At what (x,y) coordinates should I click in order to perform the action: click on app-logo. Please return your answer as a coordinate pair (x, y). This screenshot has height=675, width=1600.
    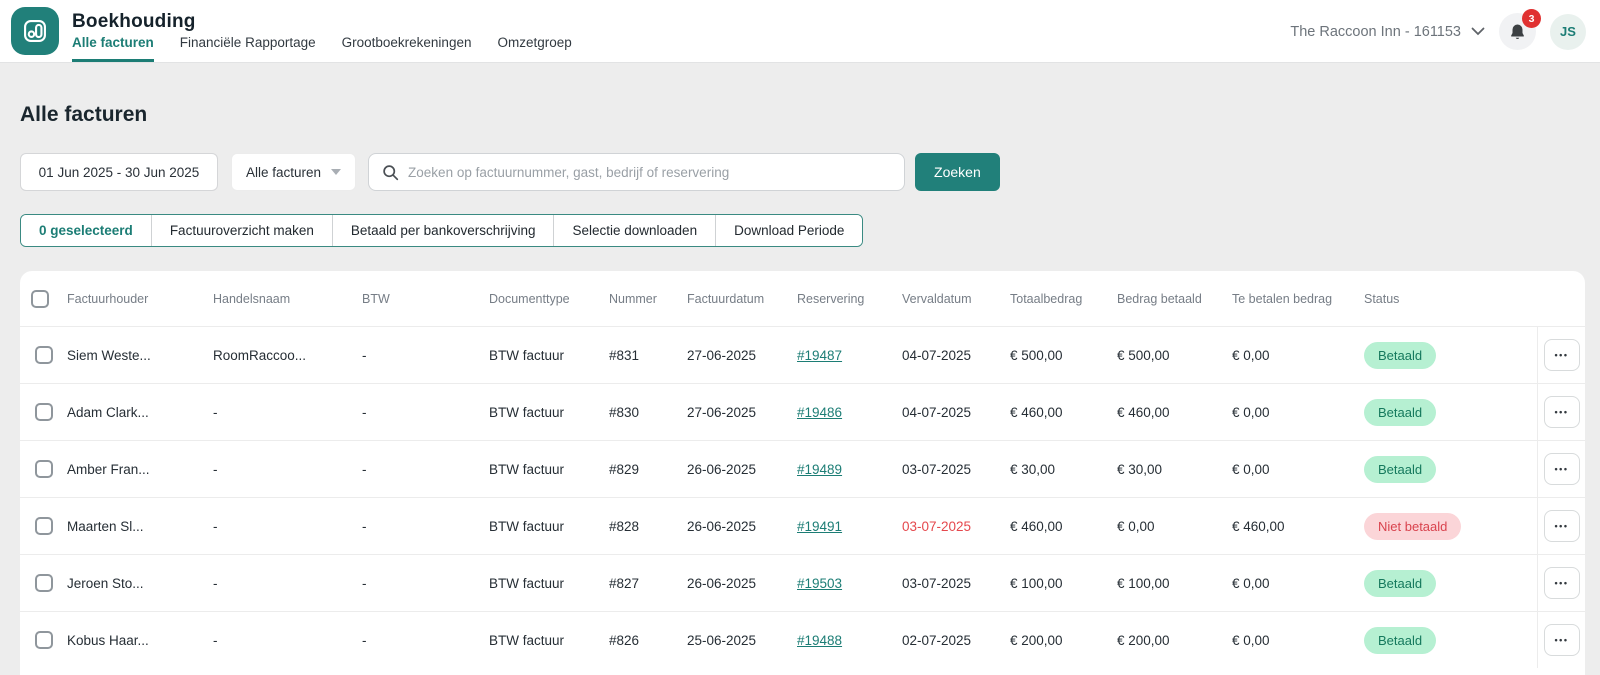
    Looking at the image, I should click on (35, 31).